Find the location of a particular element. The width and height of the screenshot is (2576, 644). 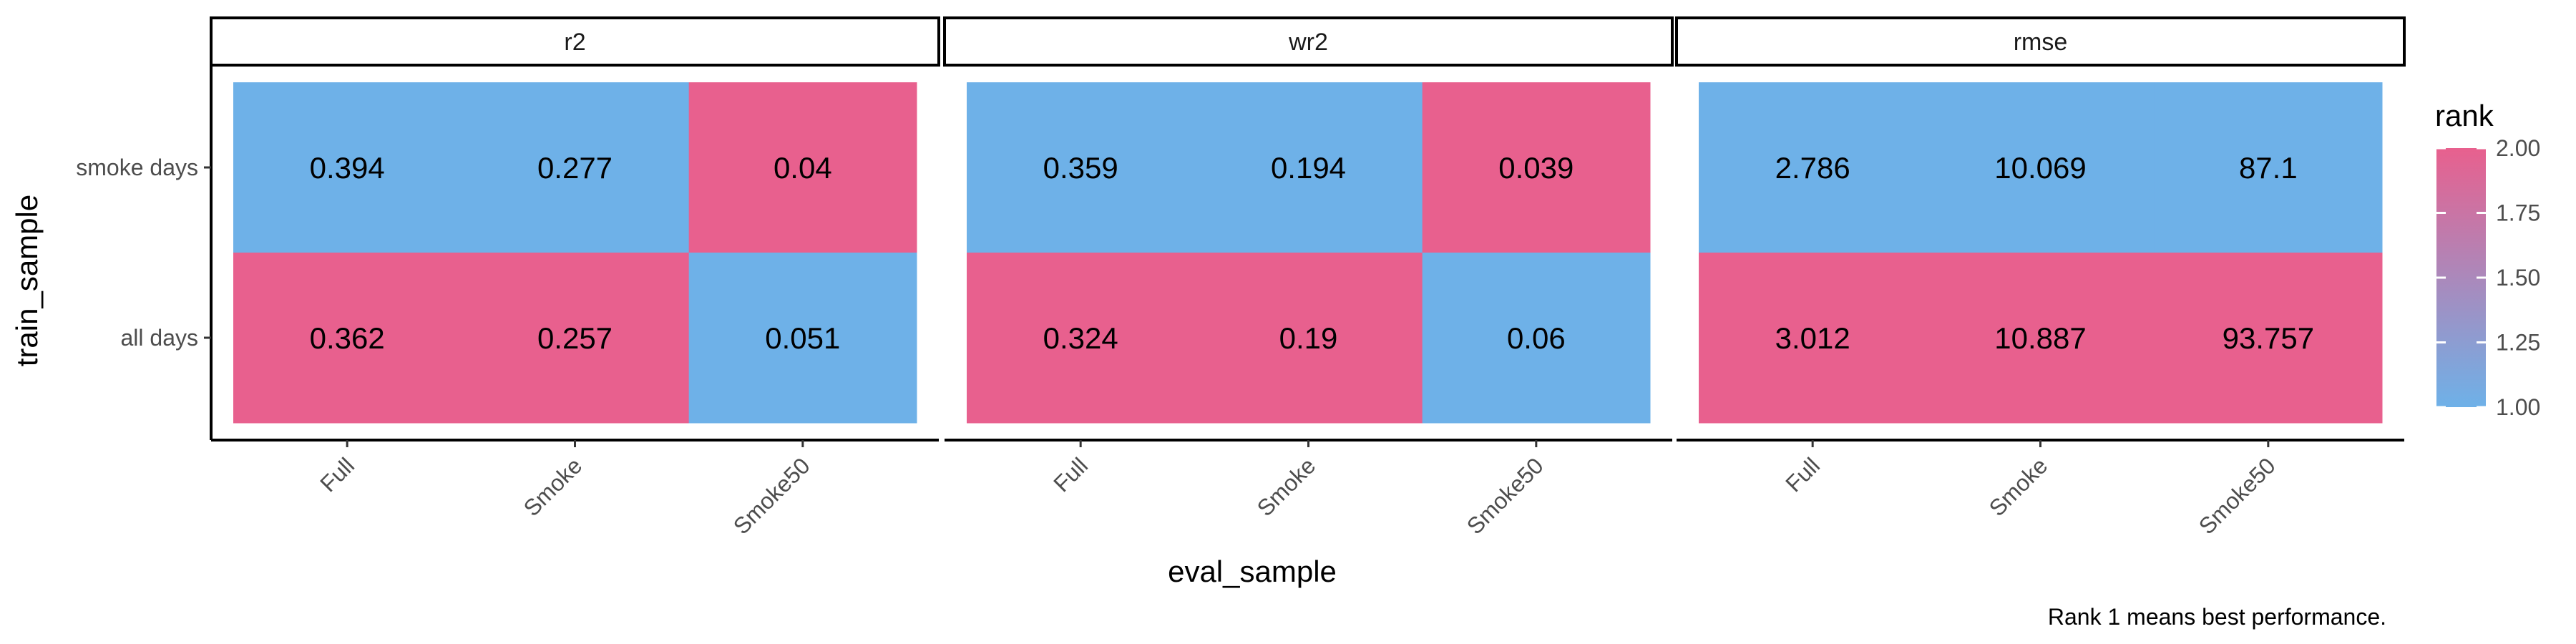

tile-value-label: 0.362 is located at coordinates (347, 338).